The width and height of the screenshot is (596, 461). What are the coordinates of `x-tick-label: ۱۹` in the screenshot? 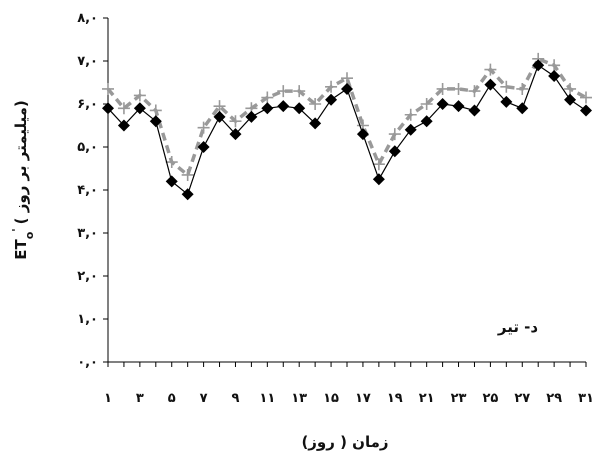 It's located at (395, 398).